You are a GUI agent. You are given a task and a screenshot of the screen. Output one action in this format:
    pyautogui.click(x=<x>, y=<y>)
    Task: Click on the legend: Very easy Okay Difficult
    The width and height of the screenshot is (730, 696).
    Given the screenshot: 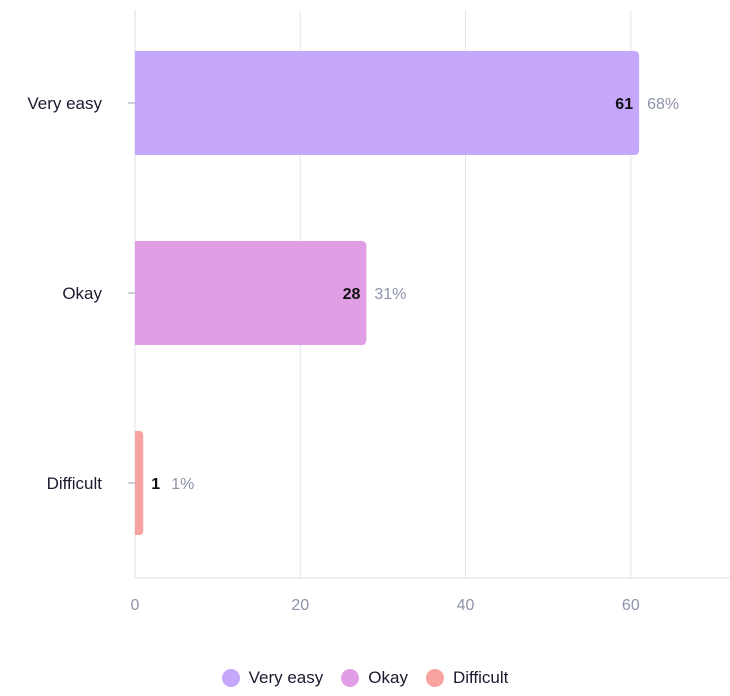 What is the action you would take?
    pyautogui.click(x=365, y=678)
    